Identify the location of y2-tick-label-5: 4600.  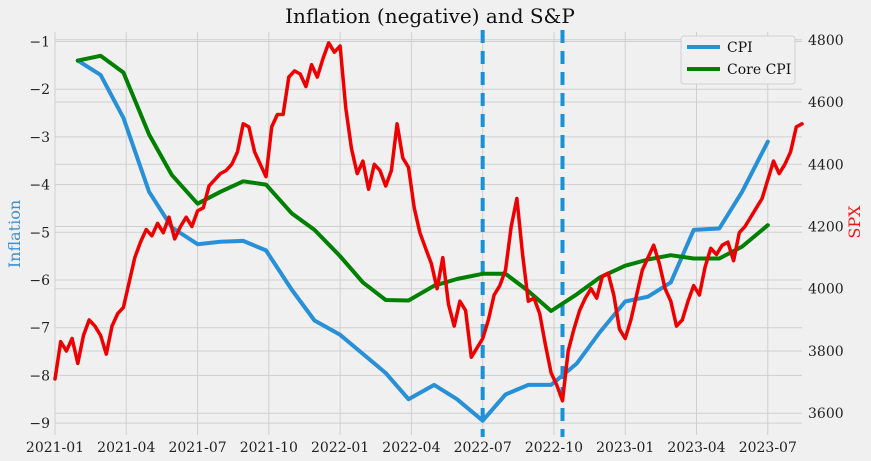
(826, 103).